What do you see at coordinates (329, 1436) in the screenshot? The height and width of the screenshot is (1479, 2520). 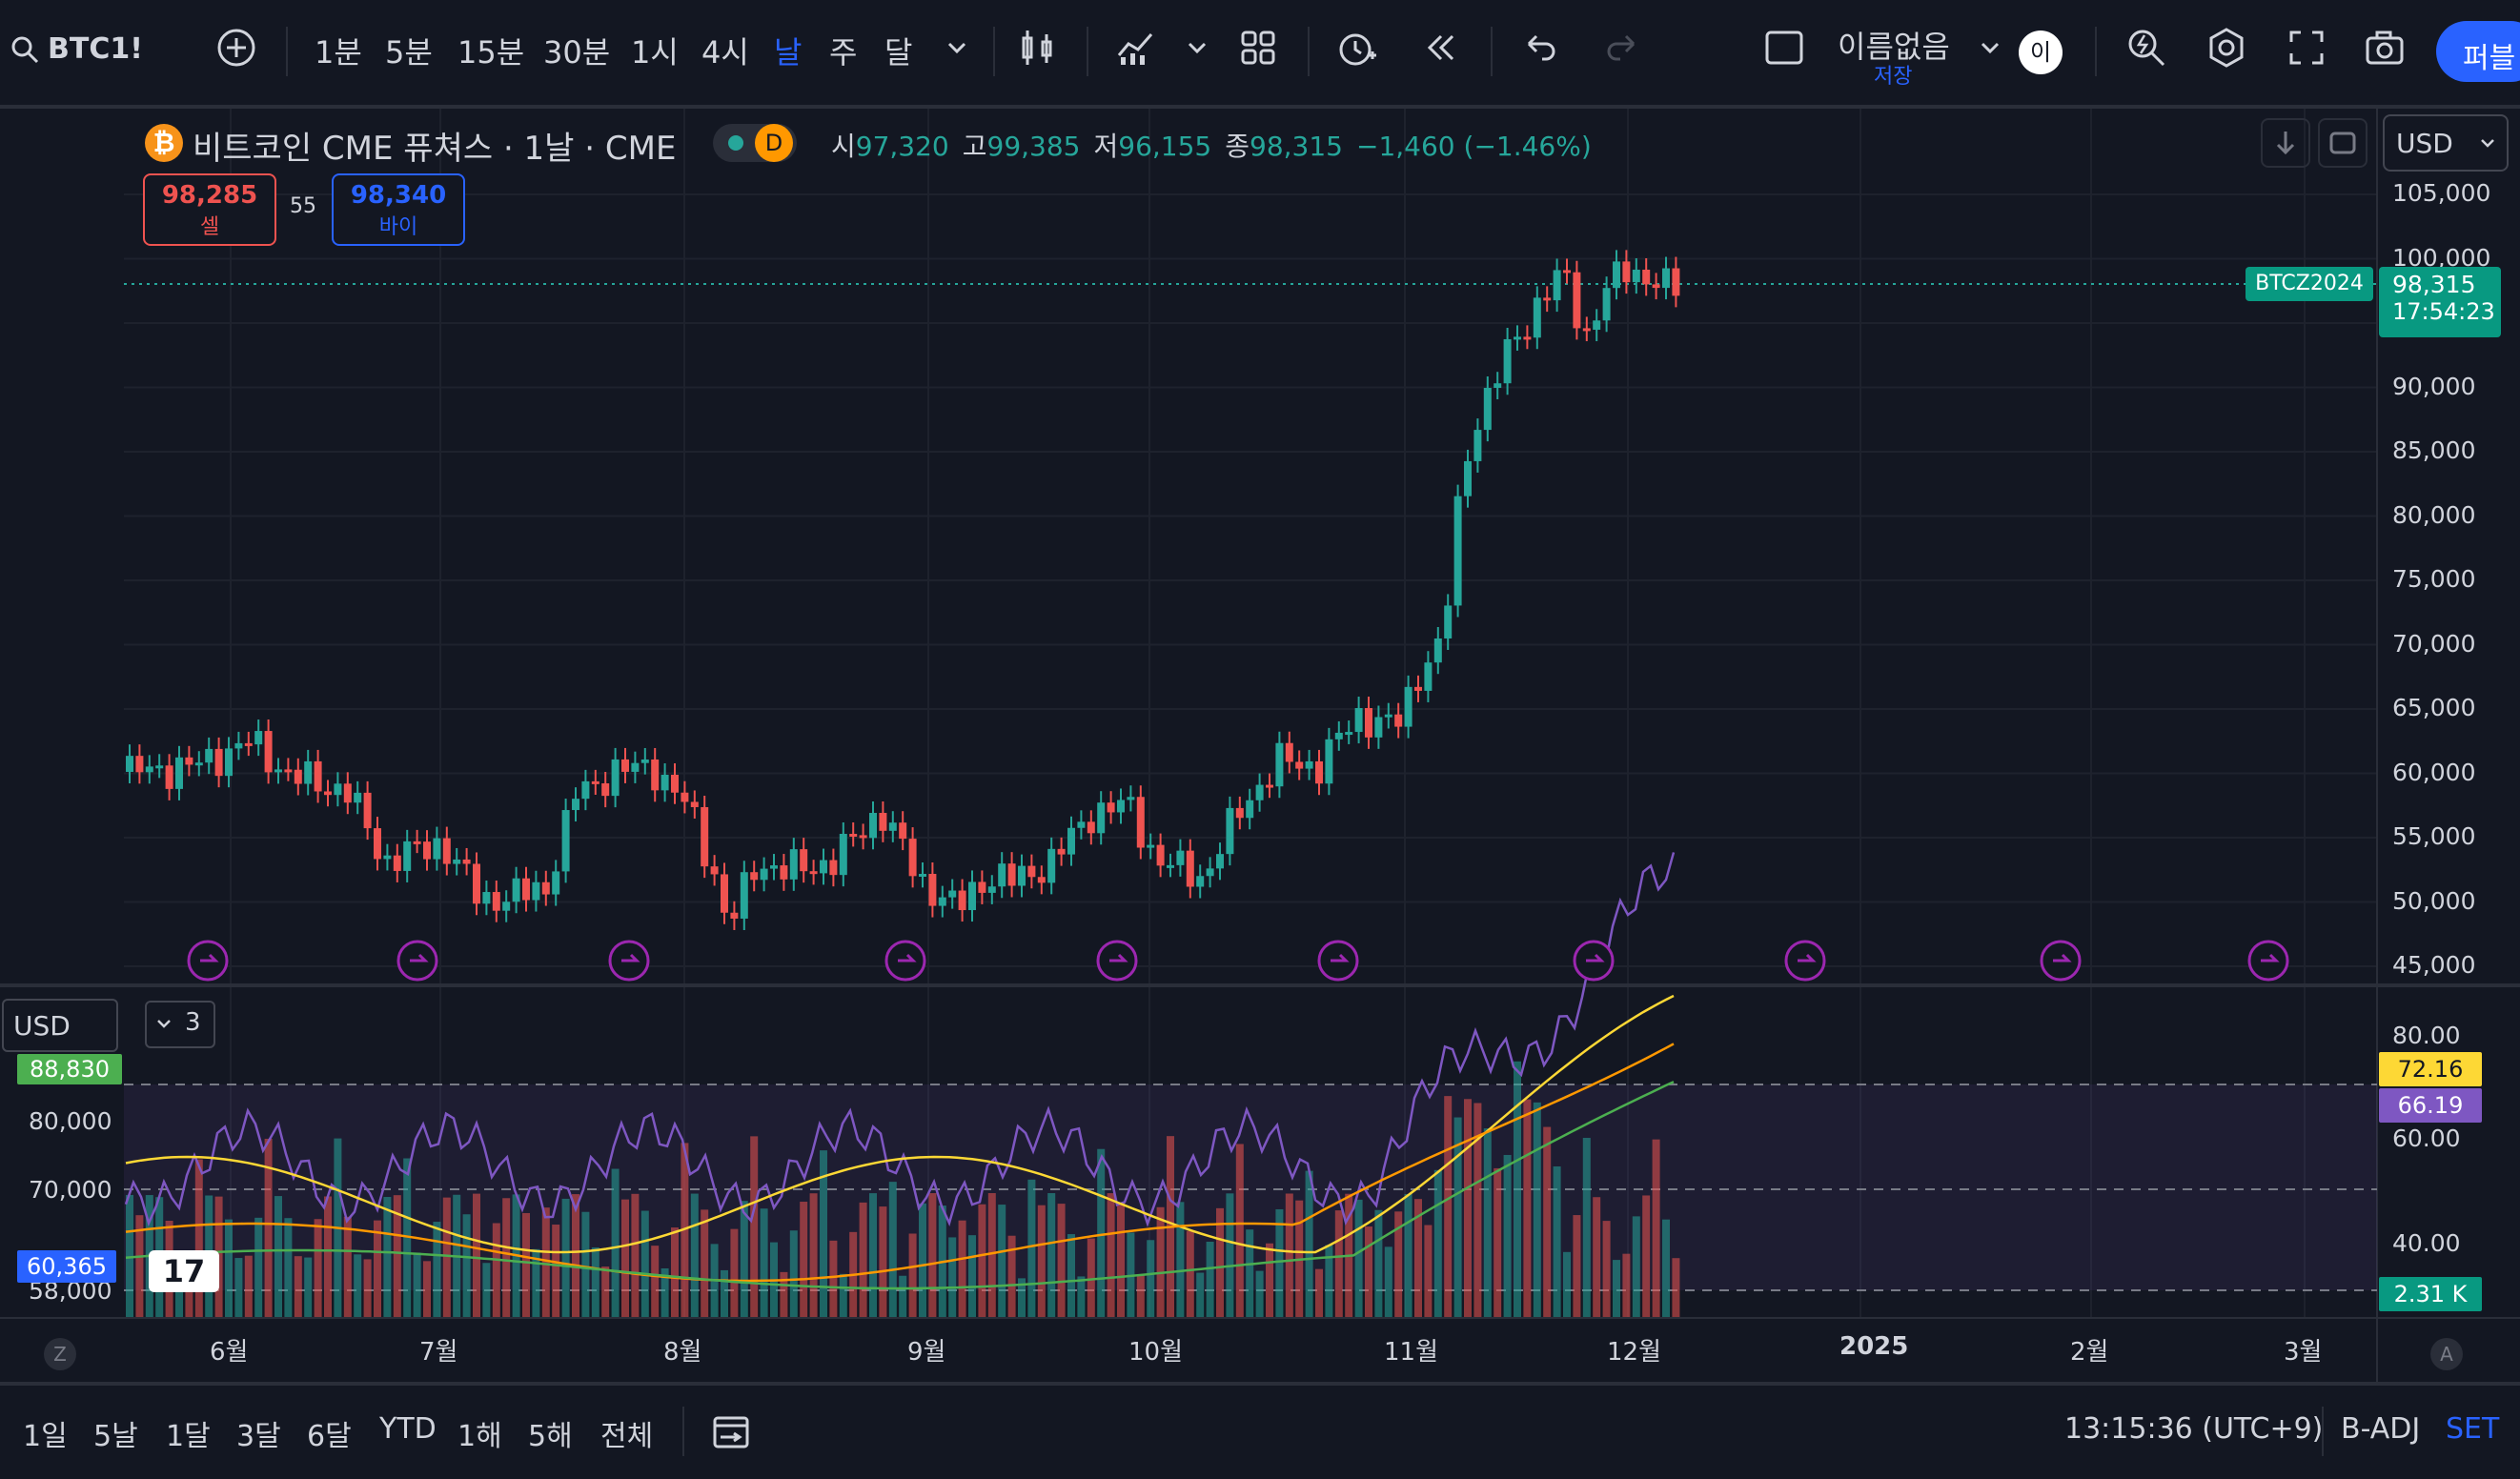 I see `range-6m: 6달` at bounding box center [329, 1436].